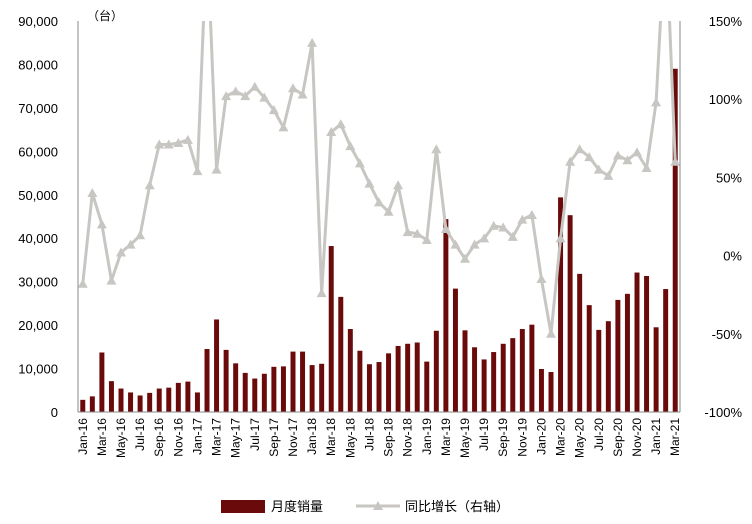 The image size is (752, 524). I want to click on y-right-tick-label: 0%, so click(732, 256).